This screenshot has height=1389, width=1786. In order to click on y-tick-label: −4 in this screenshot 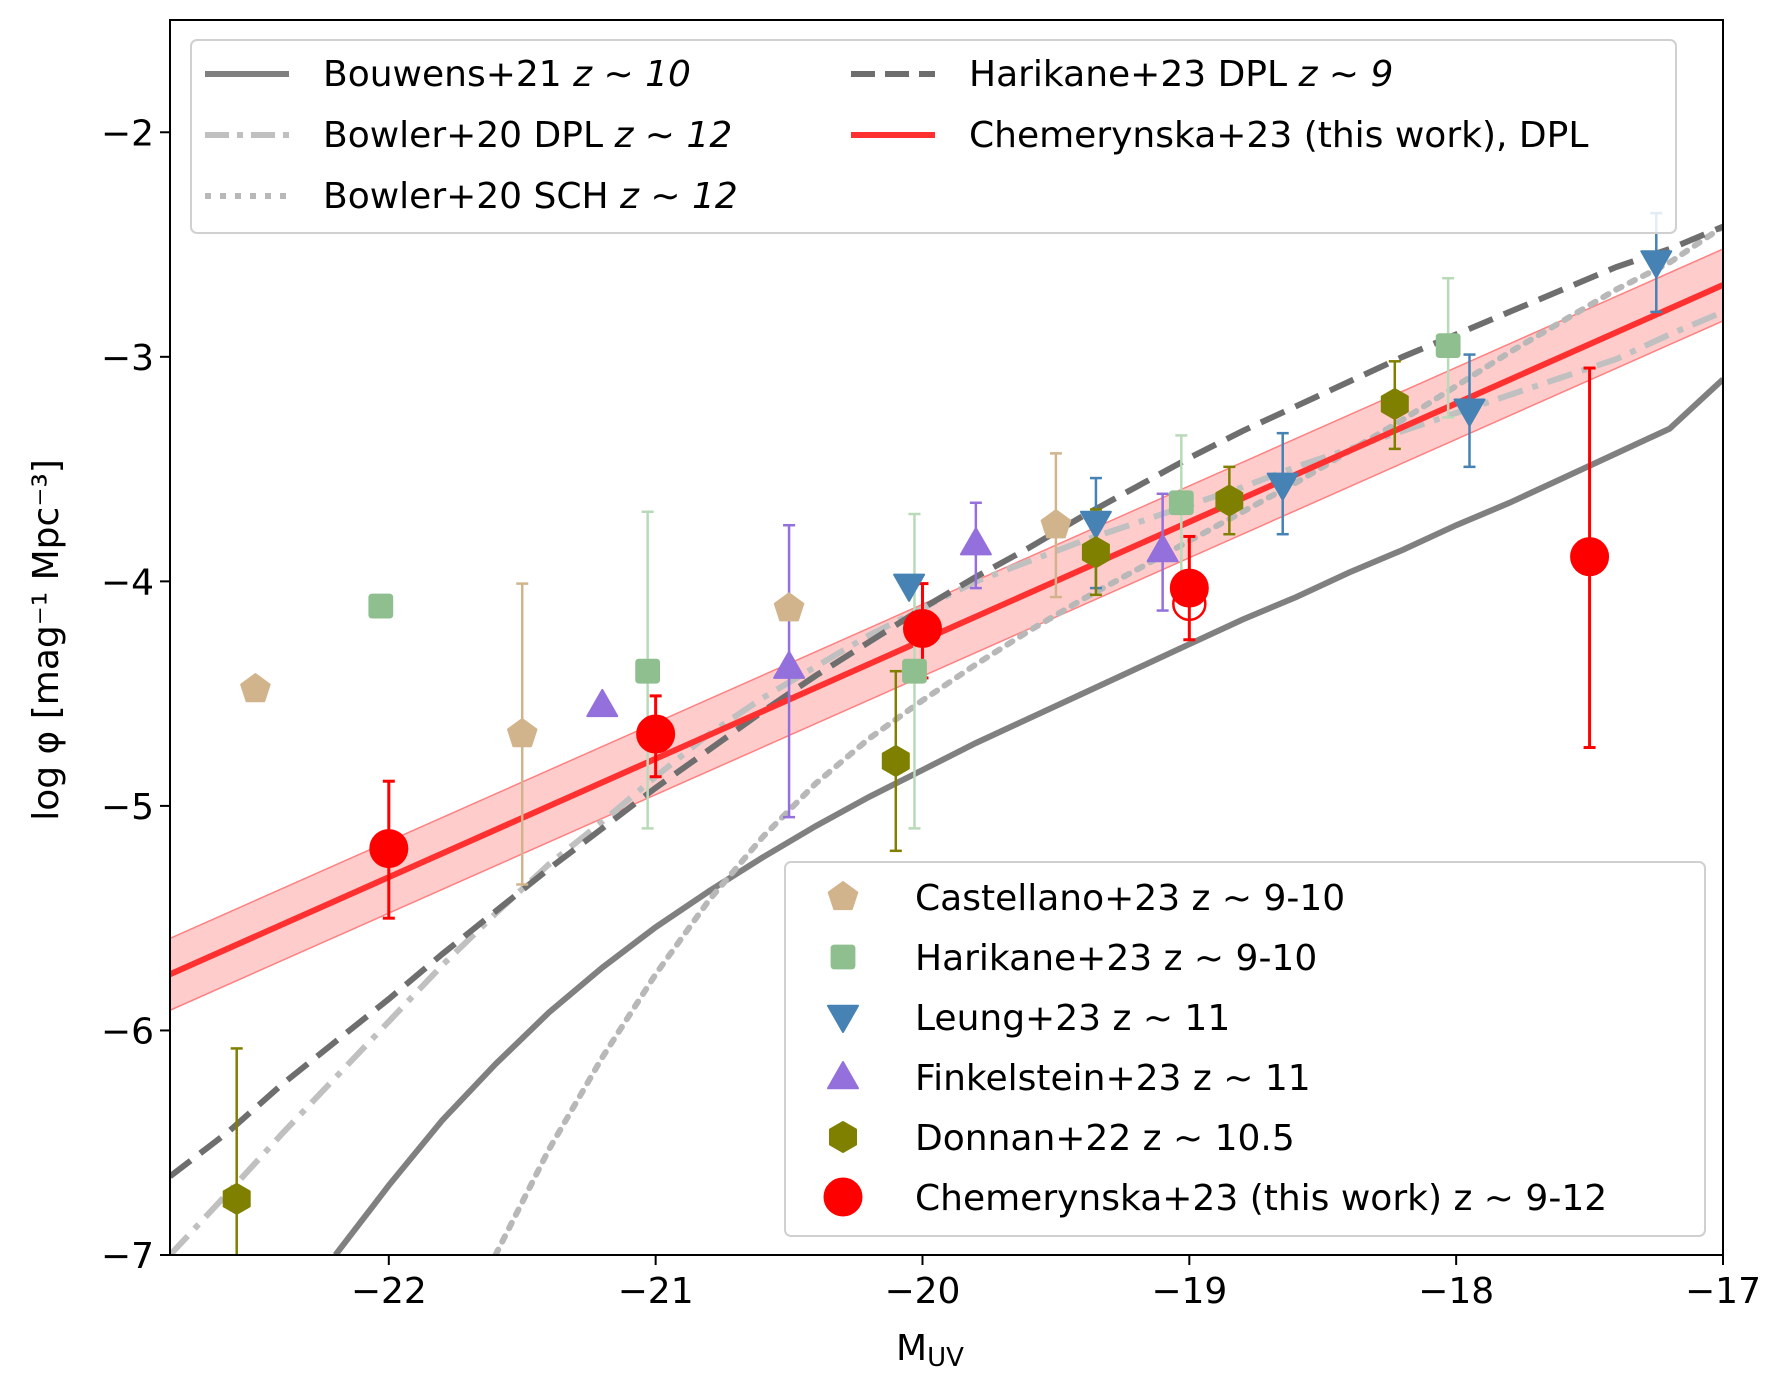, I will do `click(127, 582)`.